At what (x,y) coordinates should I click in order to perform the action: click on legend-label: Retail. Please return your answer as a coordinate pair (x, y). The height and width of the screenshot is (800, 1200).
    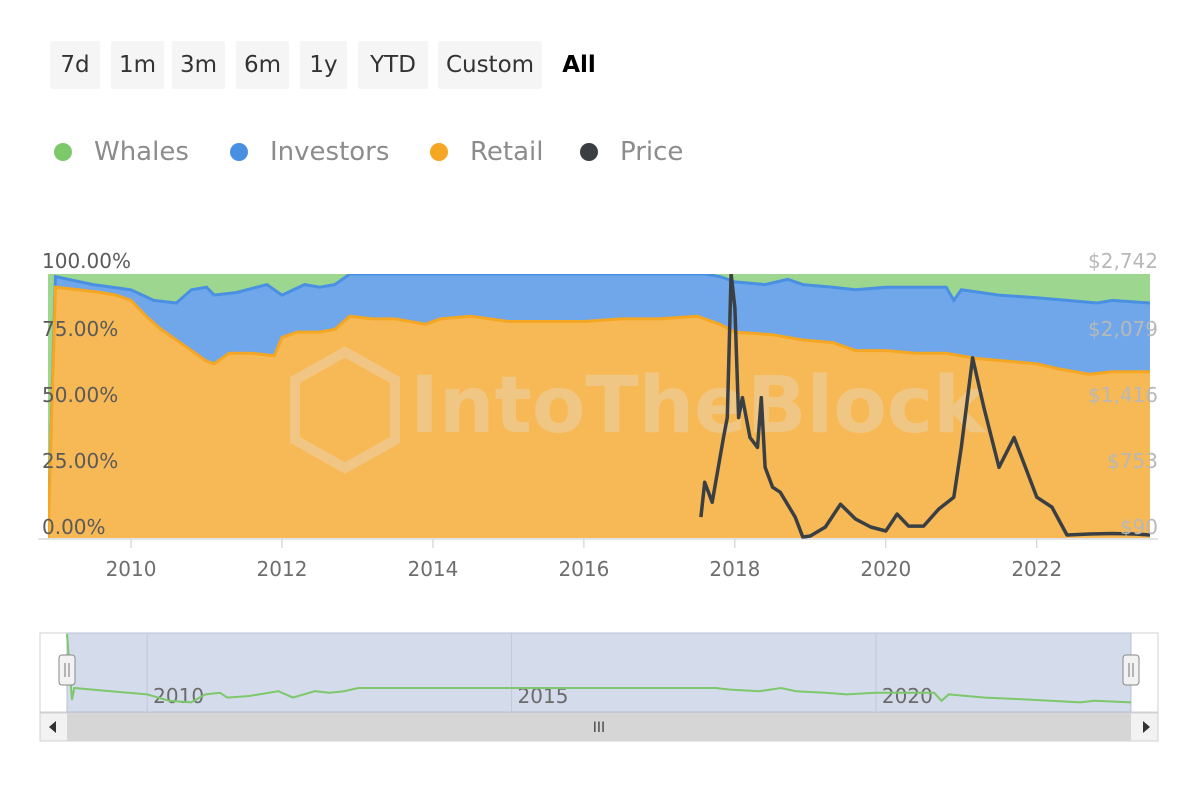
    Looking at the image, I should click on (507, 152).